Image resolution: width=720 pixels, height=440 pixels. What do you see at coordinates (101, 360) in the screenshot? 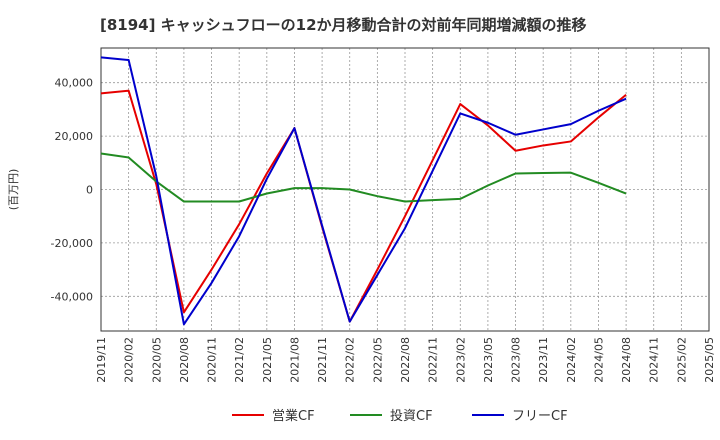
I see `x-tick-label: 2019/11` at bounding box center [101, 360].